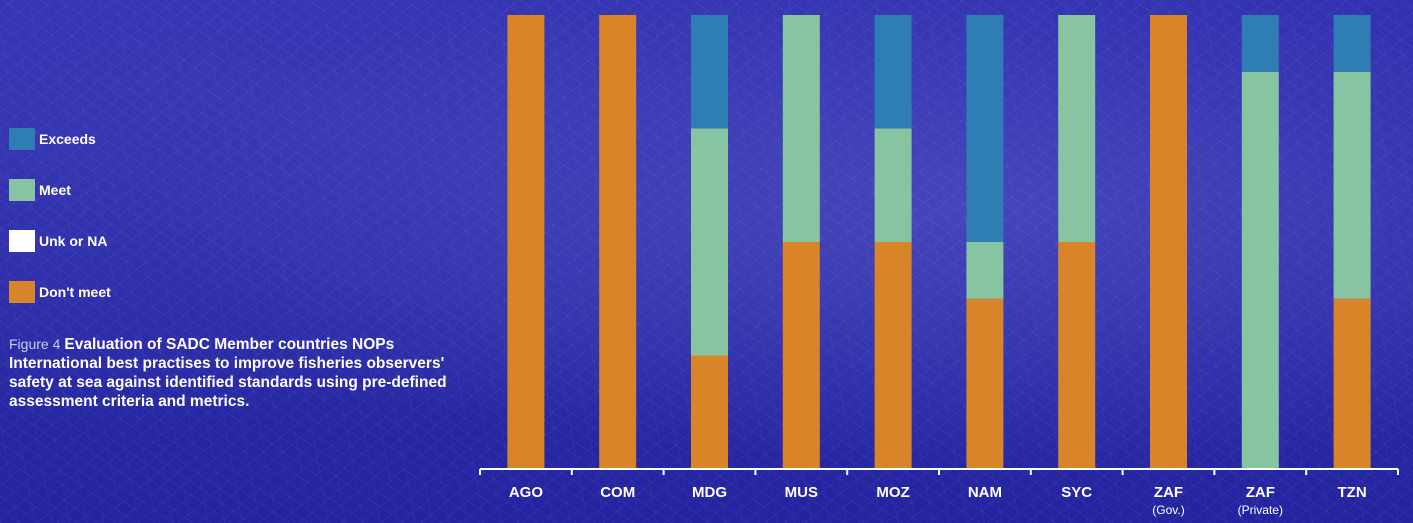  I want to click on legend-item-exceeds: Exceeds, so click(60, 139).